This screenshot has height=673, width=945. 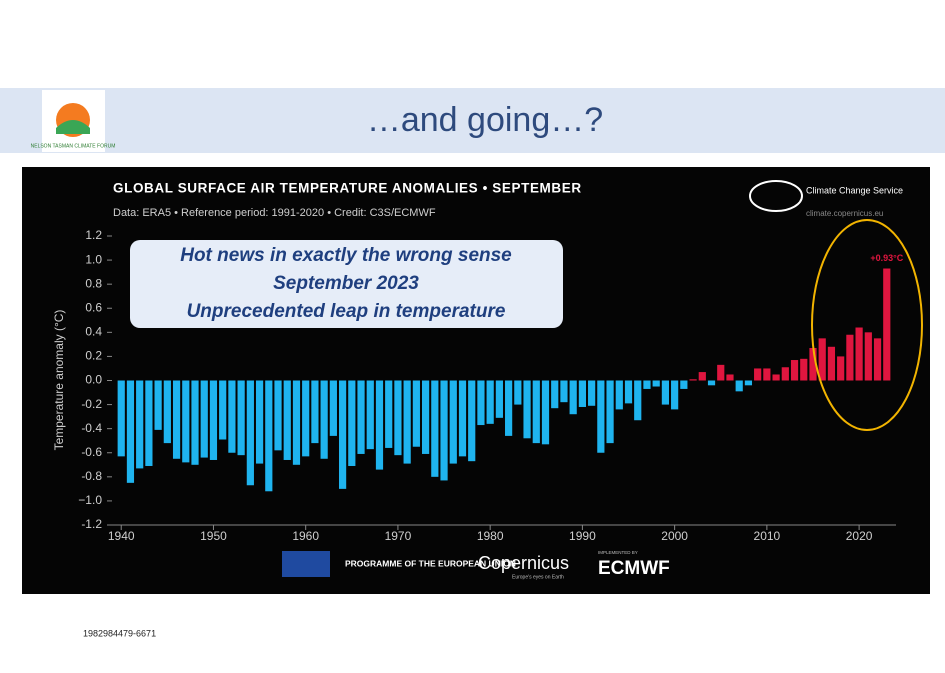 What do you see at coordinates (121, 536) in the screenshot?
I see `x-tick-label: 1940` at bounding box center [121, 536].